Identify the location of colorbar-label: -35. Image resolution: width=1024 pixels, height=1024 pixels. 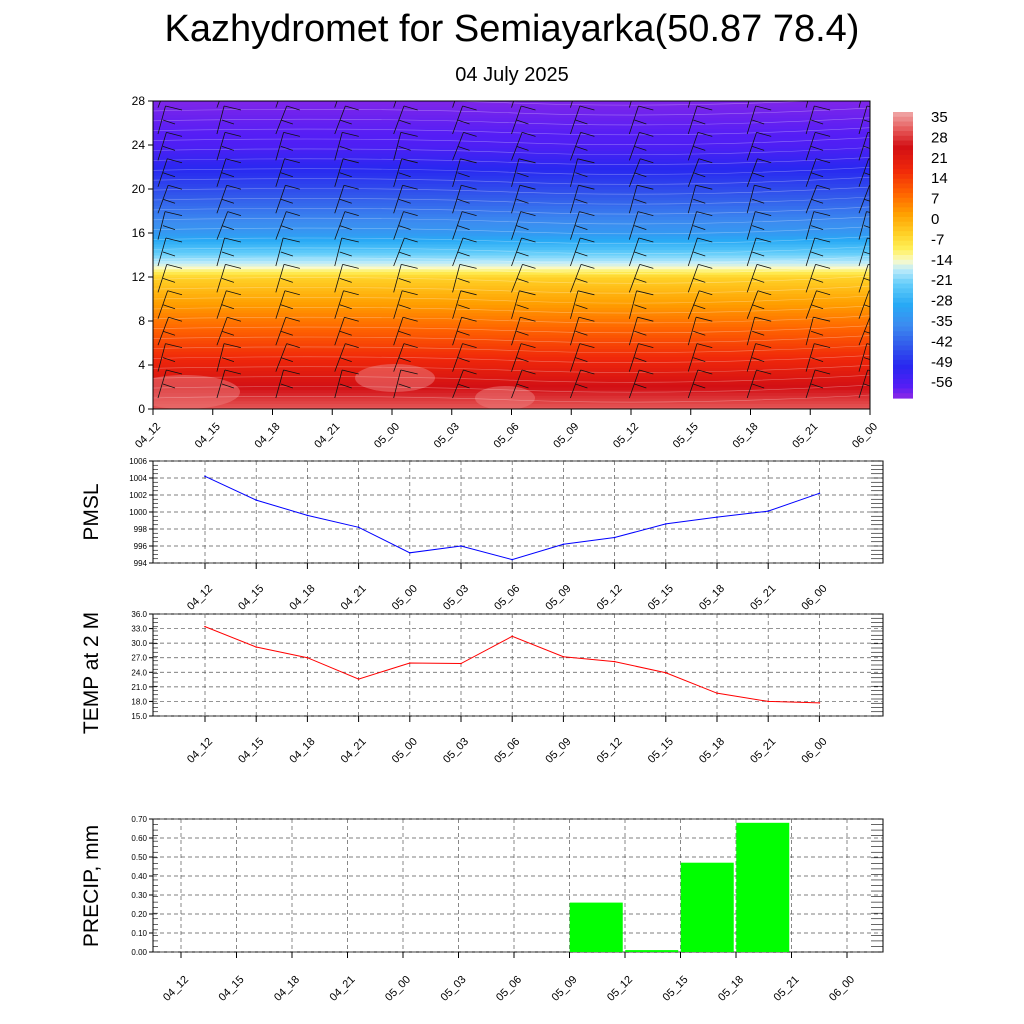
(942, 321).